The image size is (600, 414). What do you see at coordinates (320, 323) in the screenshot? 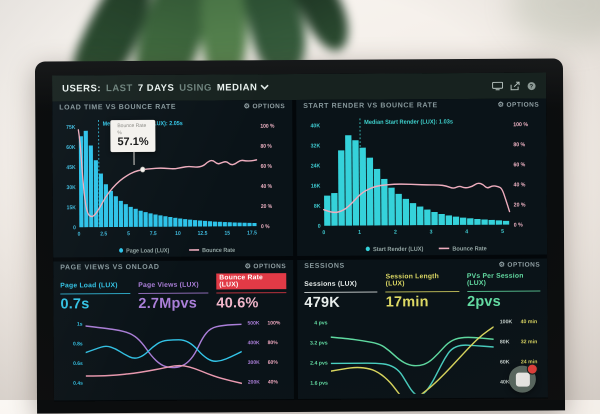
I see `svg-text: 4 pvs` at bounding box center [320, 323].